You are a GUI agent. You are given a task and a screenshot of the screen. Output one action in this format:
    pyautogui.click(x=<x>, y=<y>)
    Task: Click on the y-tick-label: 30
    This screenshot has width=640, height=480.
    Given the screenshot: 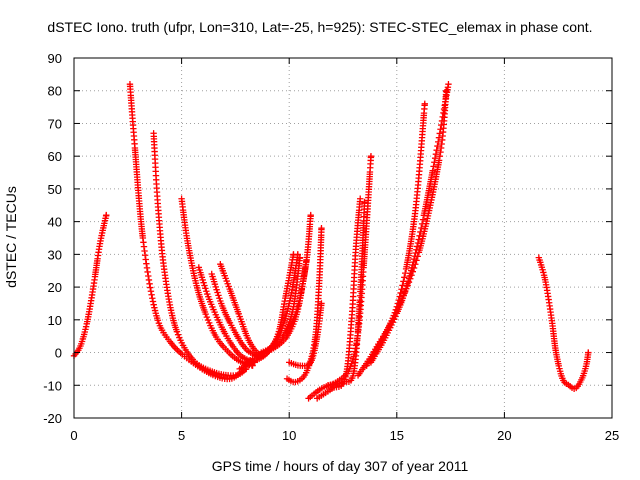 What is the action you would take?
    pyautogui.click(x=55, y=254)
    